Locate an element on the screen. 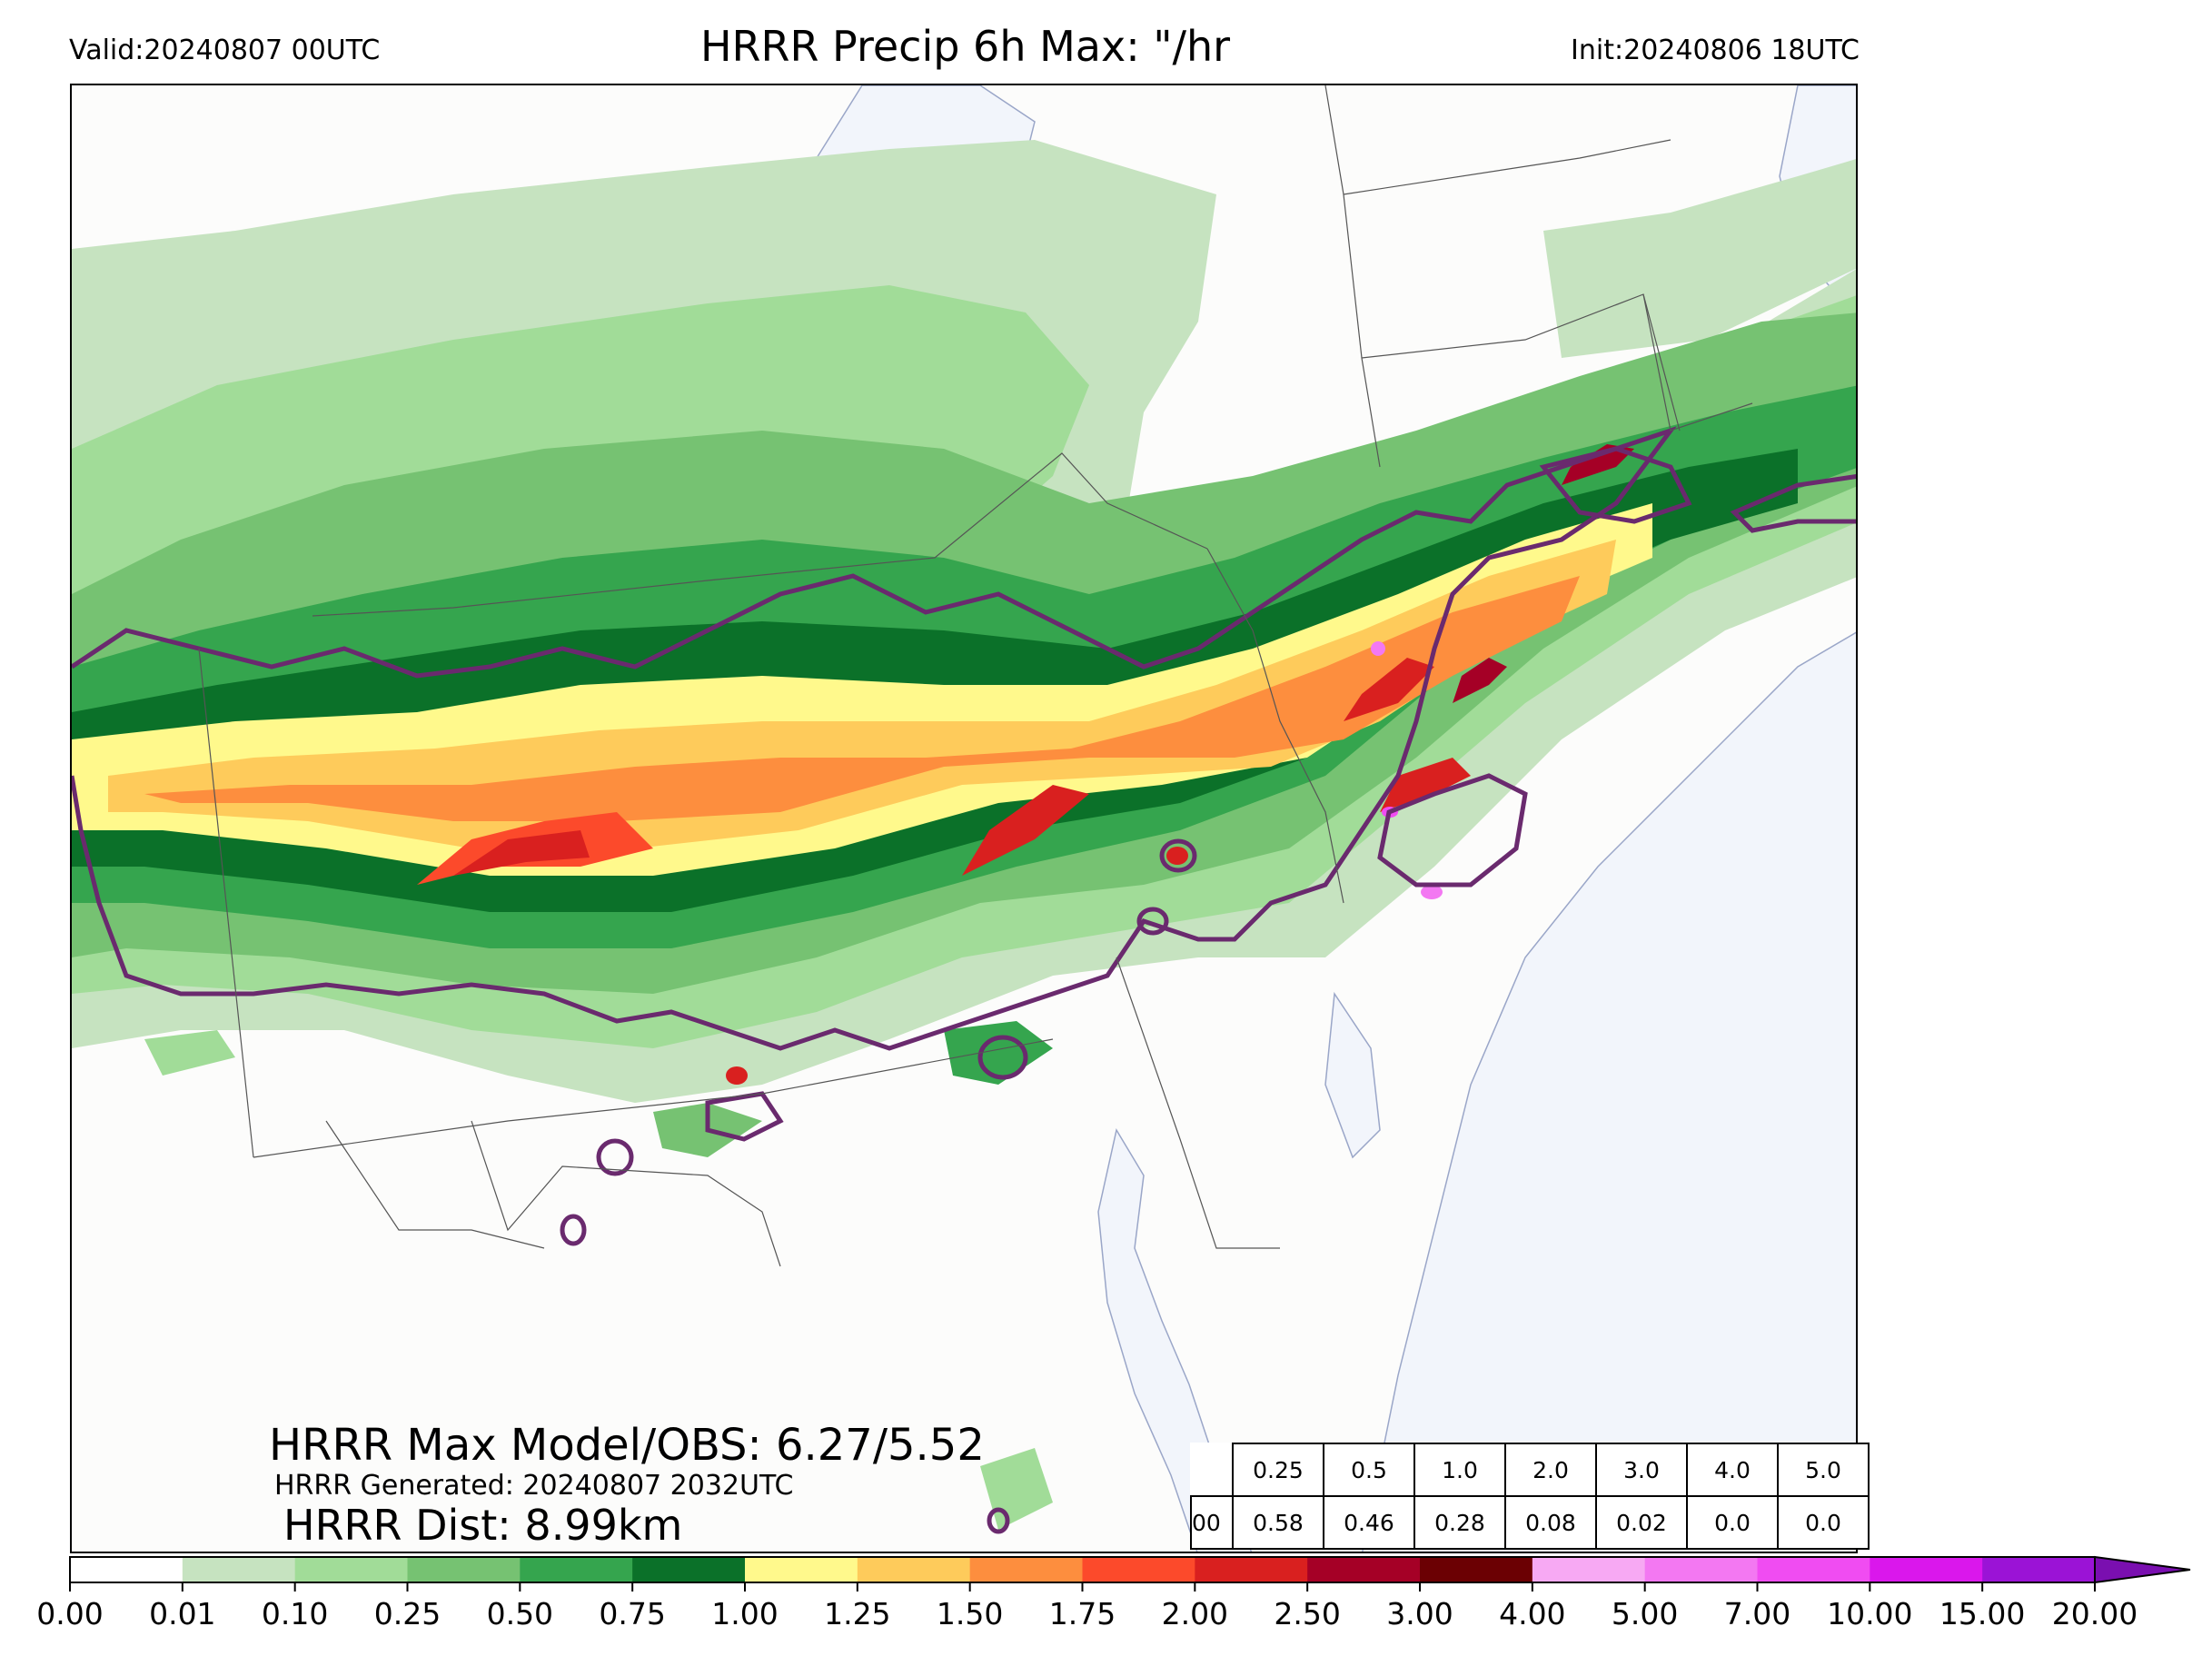  border-ny-pa is located at coordinates (760, 534).